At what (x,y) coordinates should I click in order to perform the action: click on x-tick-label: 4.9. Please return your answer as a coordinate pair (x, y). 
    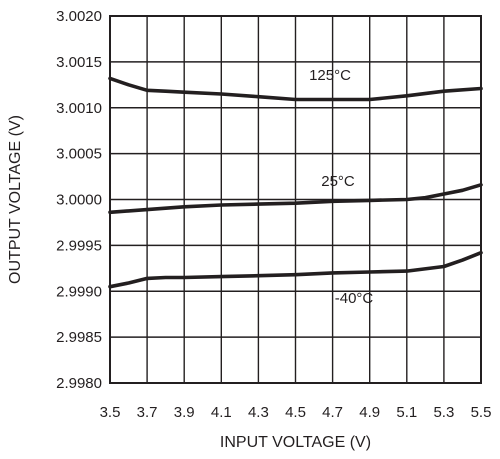
    Looking at the image, I should click on (369, 412).